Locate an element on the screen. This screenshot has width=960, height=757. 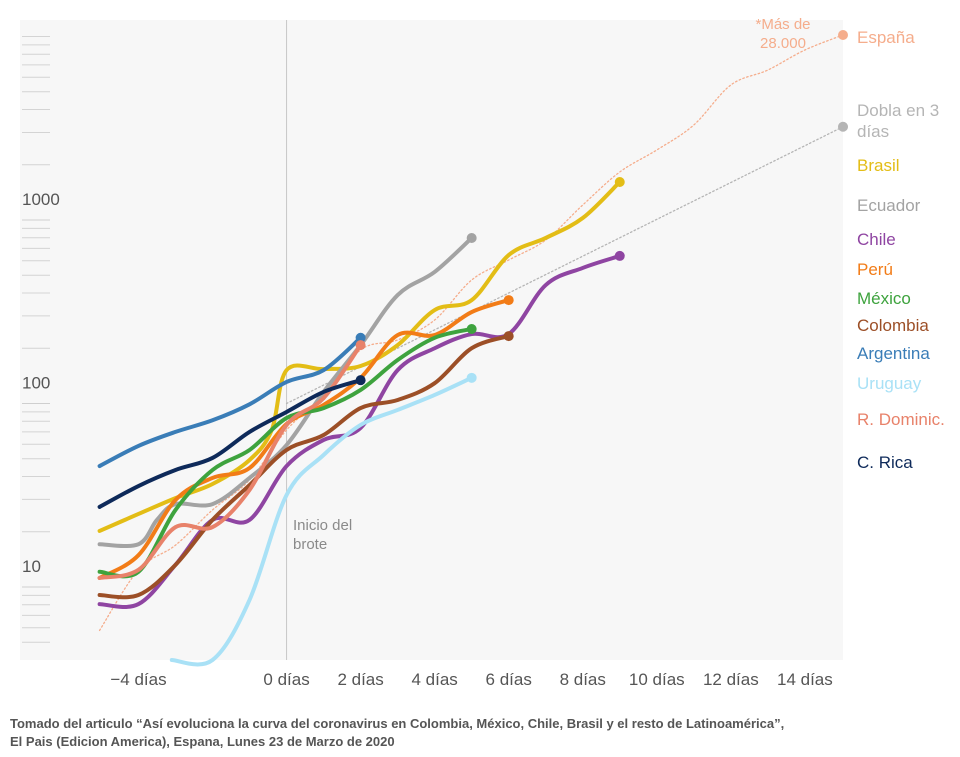
legend-entry: R. Dominic. is located at coordinates (901, 419).